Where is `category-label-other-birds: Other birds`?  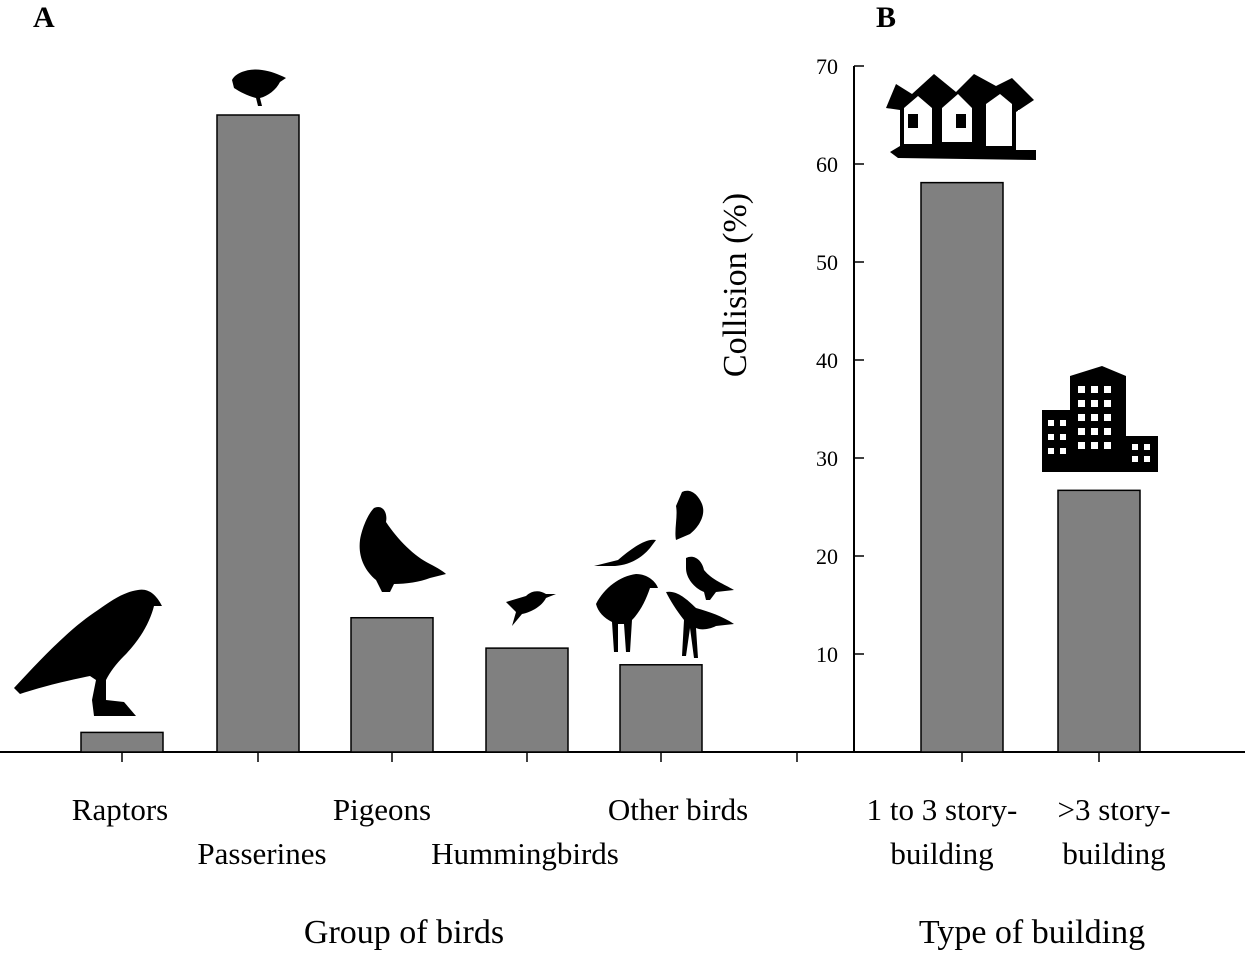 category-label-other-birds: Other birds is located at coordinates (678, 809).